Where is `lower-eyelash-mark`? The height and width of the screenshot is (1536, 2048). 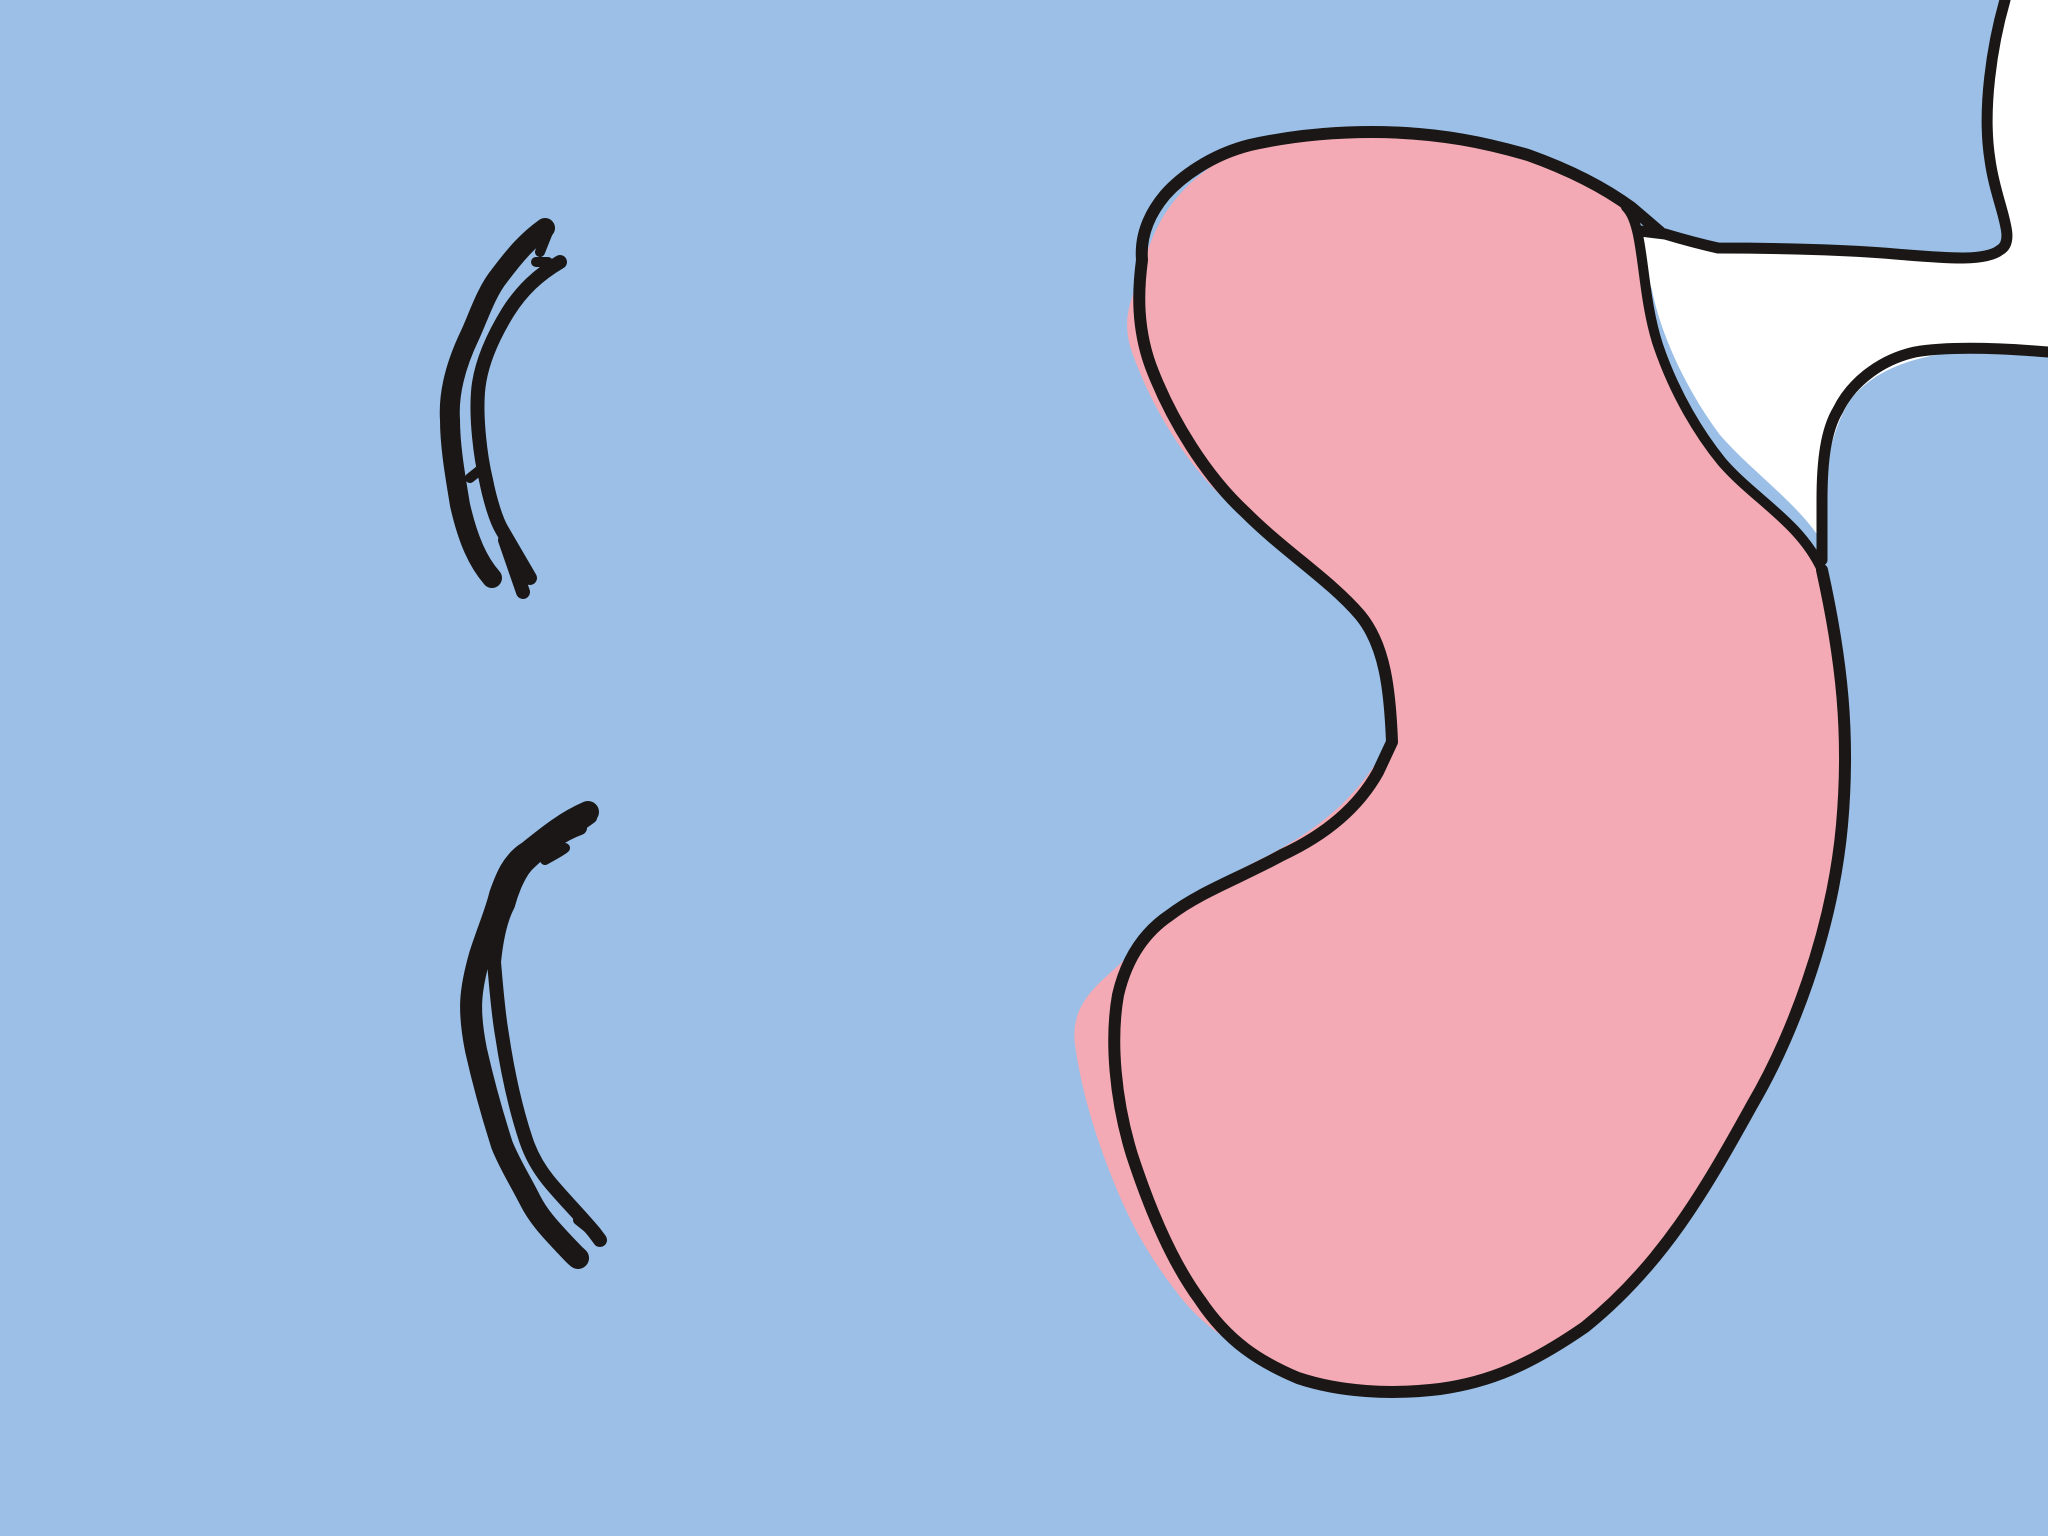
lower-eyelash-mark is located at coordinates (533, 1035).